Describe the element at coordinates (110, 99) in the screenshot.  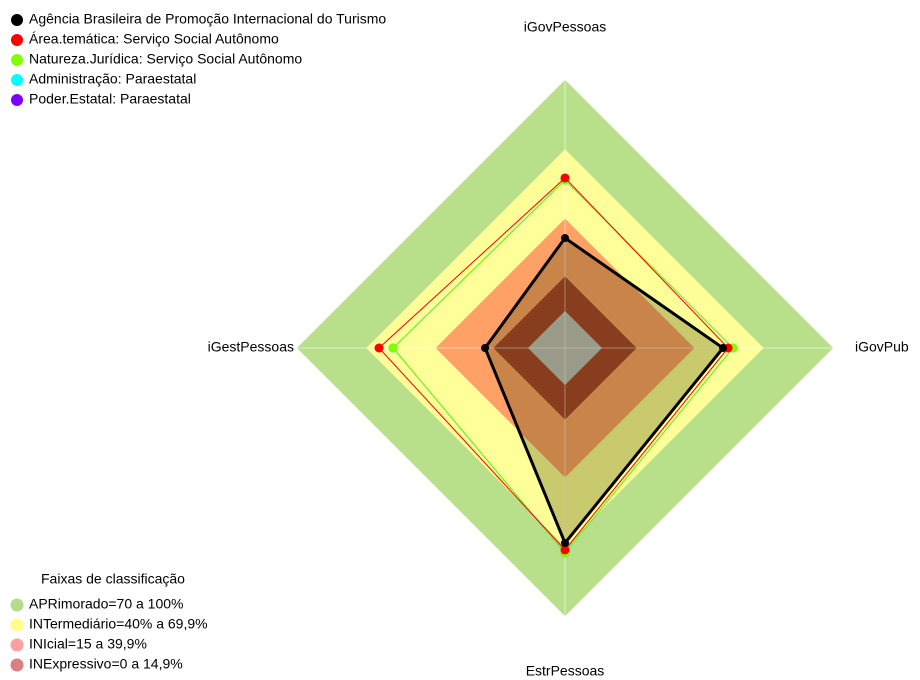
I see `legend-label: Poder.Estatal: Paraestatal` at that location.